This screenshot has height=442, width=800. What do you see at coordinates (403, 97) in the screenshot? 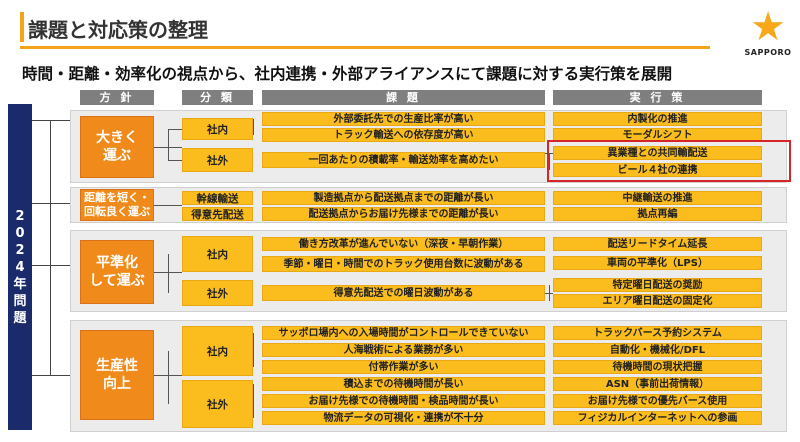
I see `header-problem: 課 題` at bounding box center [403, 97].